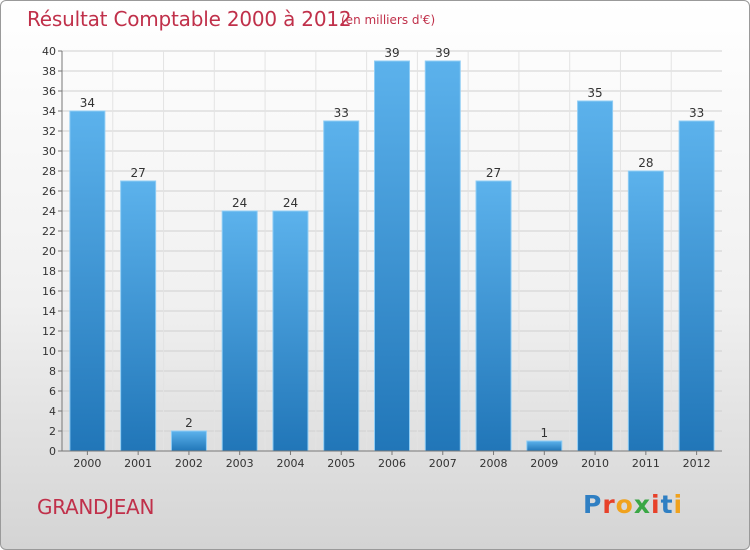 This screenshot has width=750, height=550. Describe the element at coordinates (87, 463) in the screenshot. I see `x-tick-label: 2000` at that location.